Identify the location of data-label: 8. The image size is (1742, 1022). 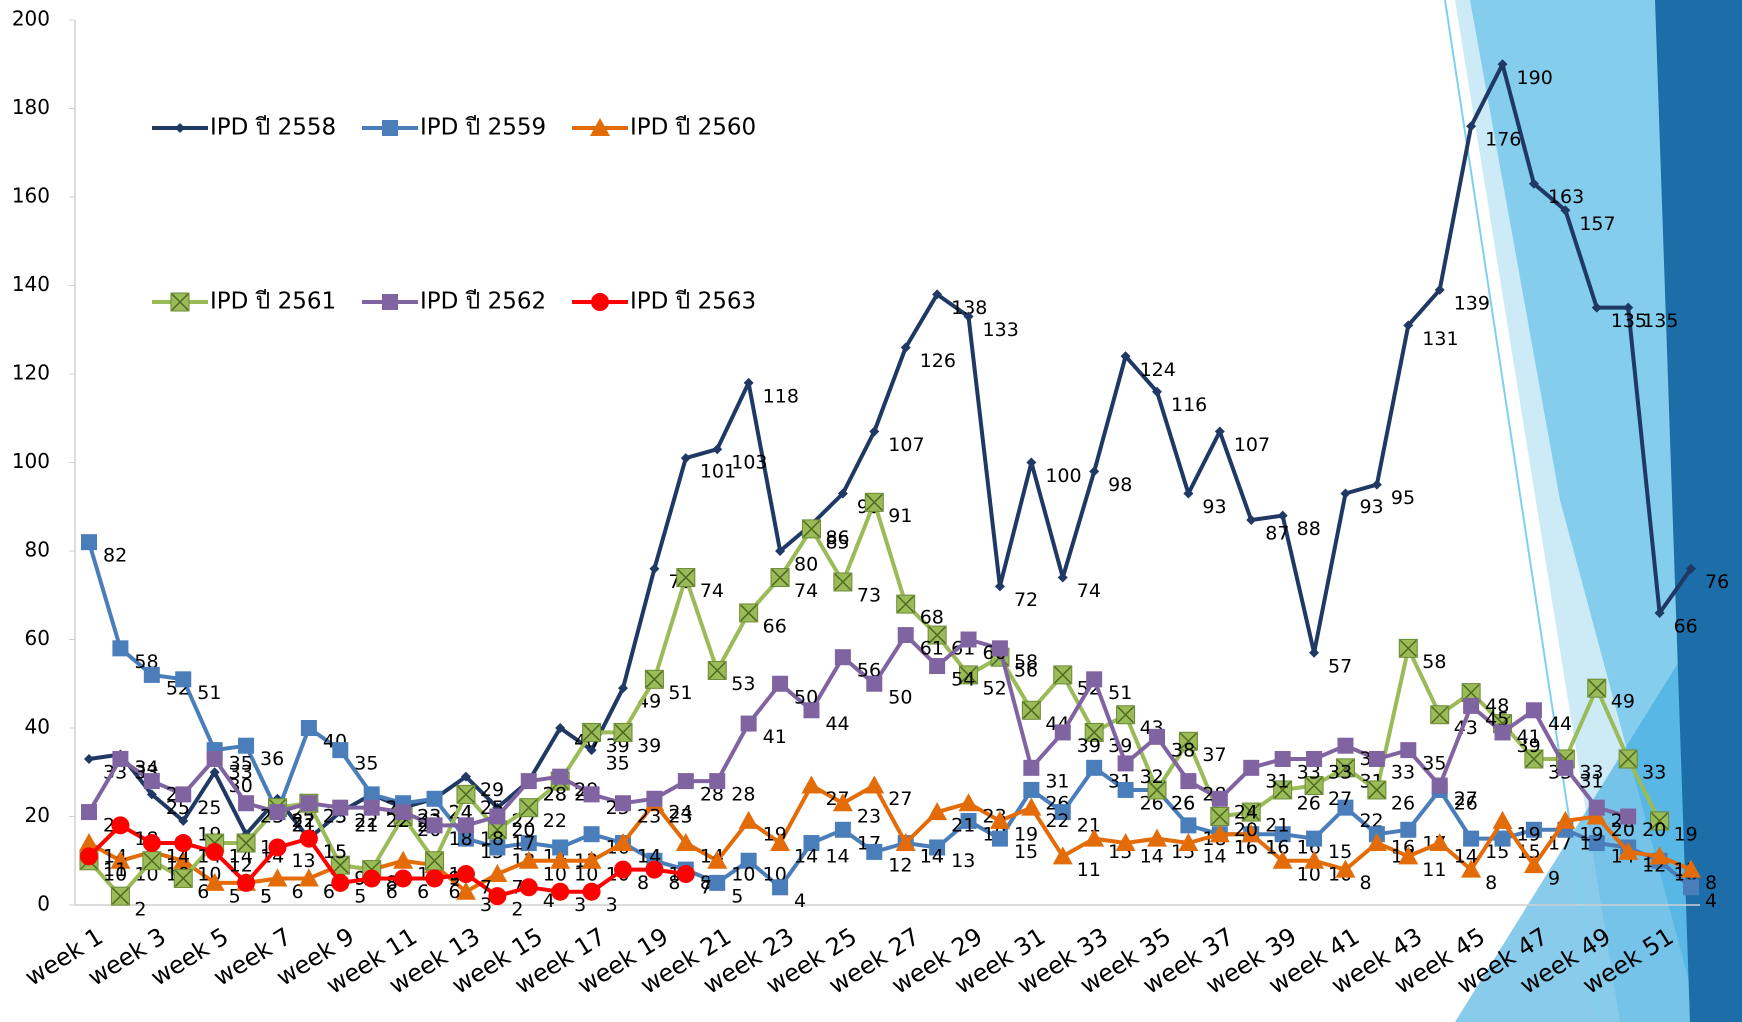
(1711, 883).